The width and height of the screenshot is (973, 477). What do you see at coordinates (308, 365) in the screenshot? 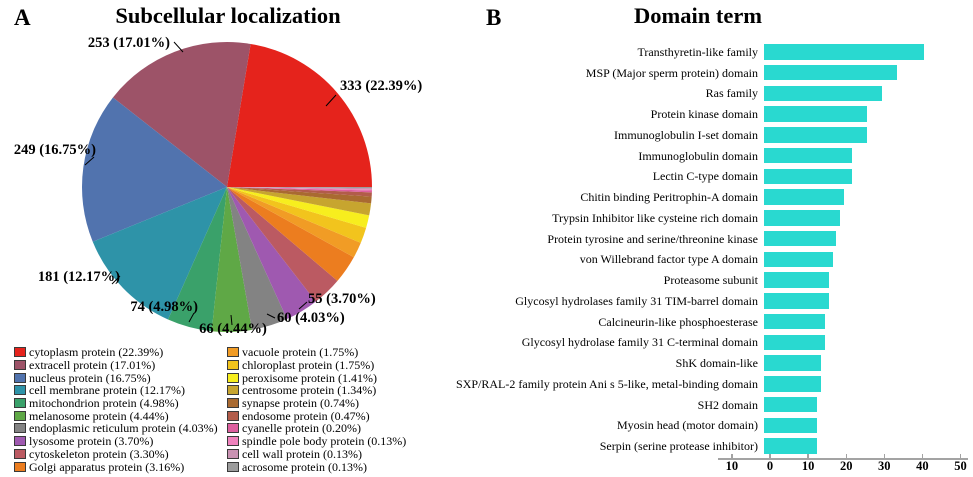
I see `legend-label: chloroplast protein (1.75%)` at bounding box center [308, 365].